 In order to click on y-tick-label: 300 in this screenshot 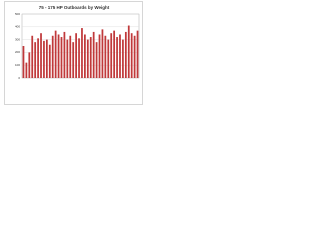, I will do `click(17, 39)`.